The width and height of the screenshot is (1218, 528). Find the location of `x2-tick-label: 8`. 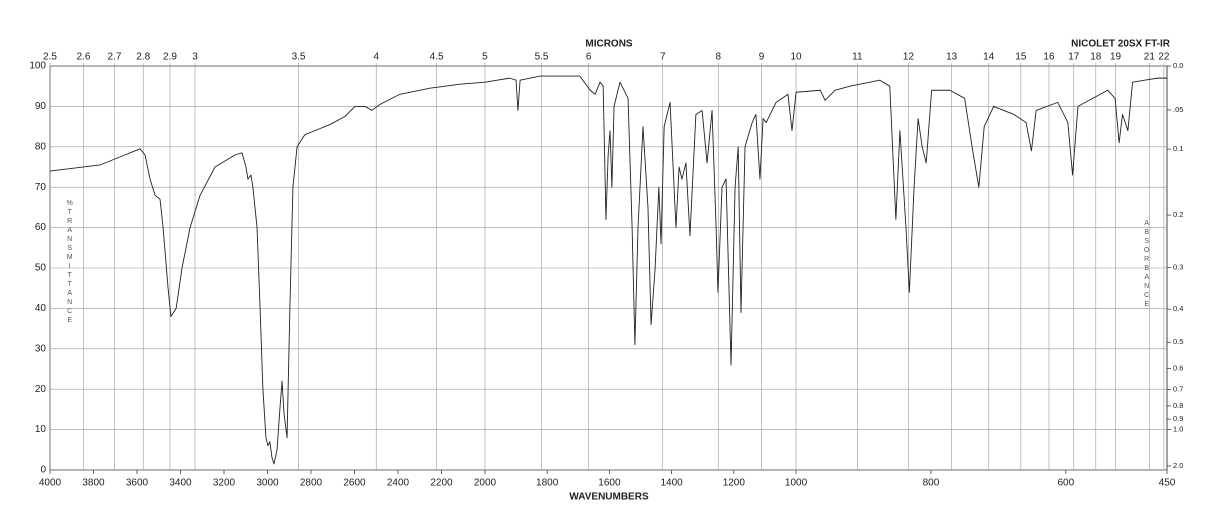

x2-tick-label: 8 is located at coordinates (718, 57).